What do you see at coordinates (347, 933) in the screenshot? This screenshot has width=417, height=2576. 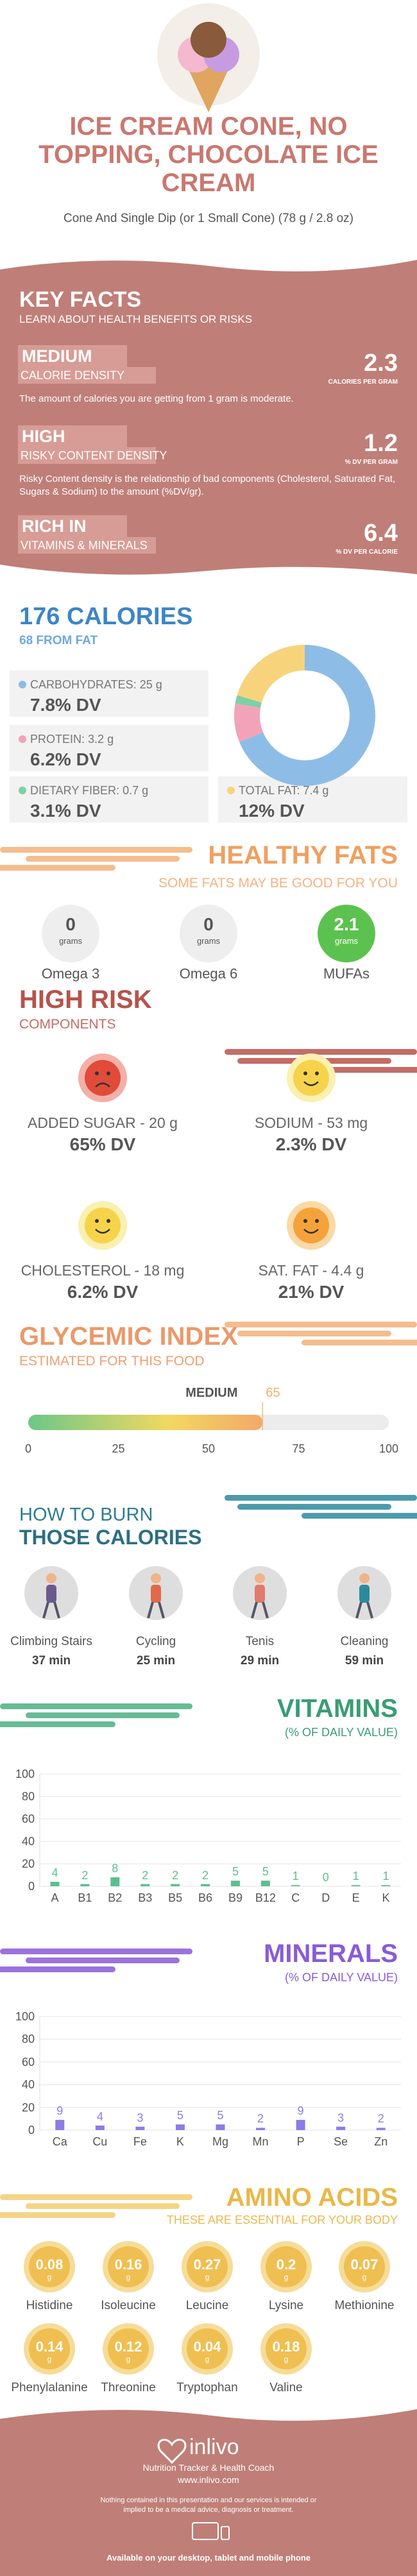 I see `fat-circle` at bounding box center [347, 933].